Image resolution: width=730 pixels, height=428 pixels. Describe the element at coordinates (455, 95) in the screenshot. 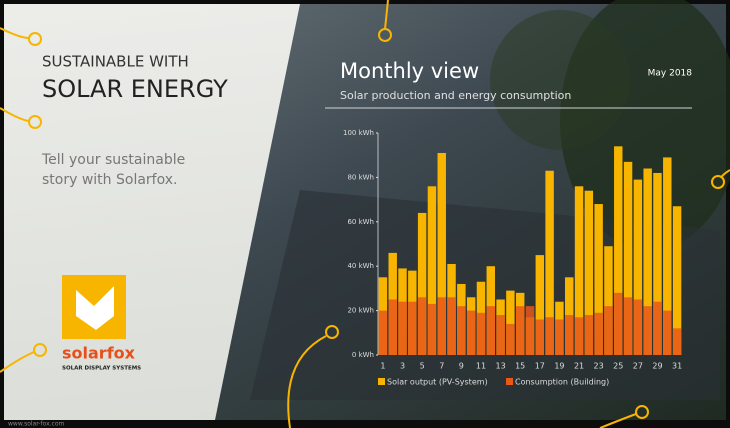

I see `chart-subtitle: Solar production and energy consumption` at that location.